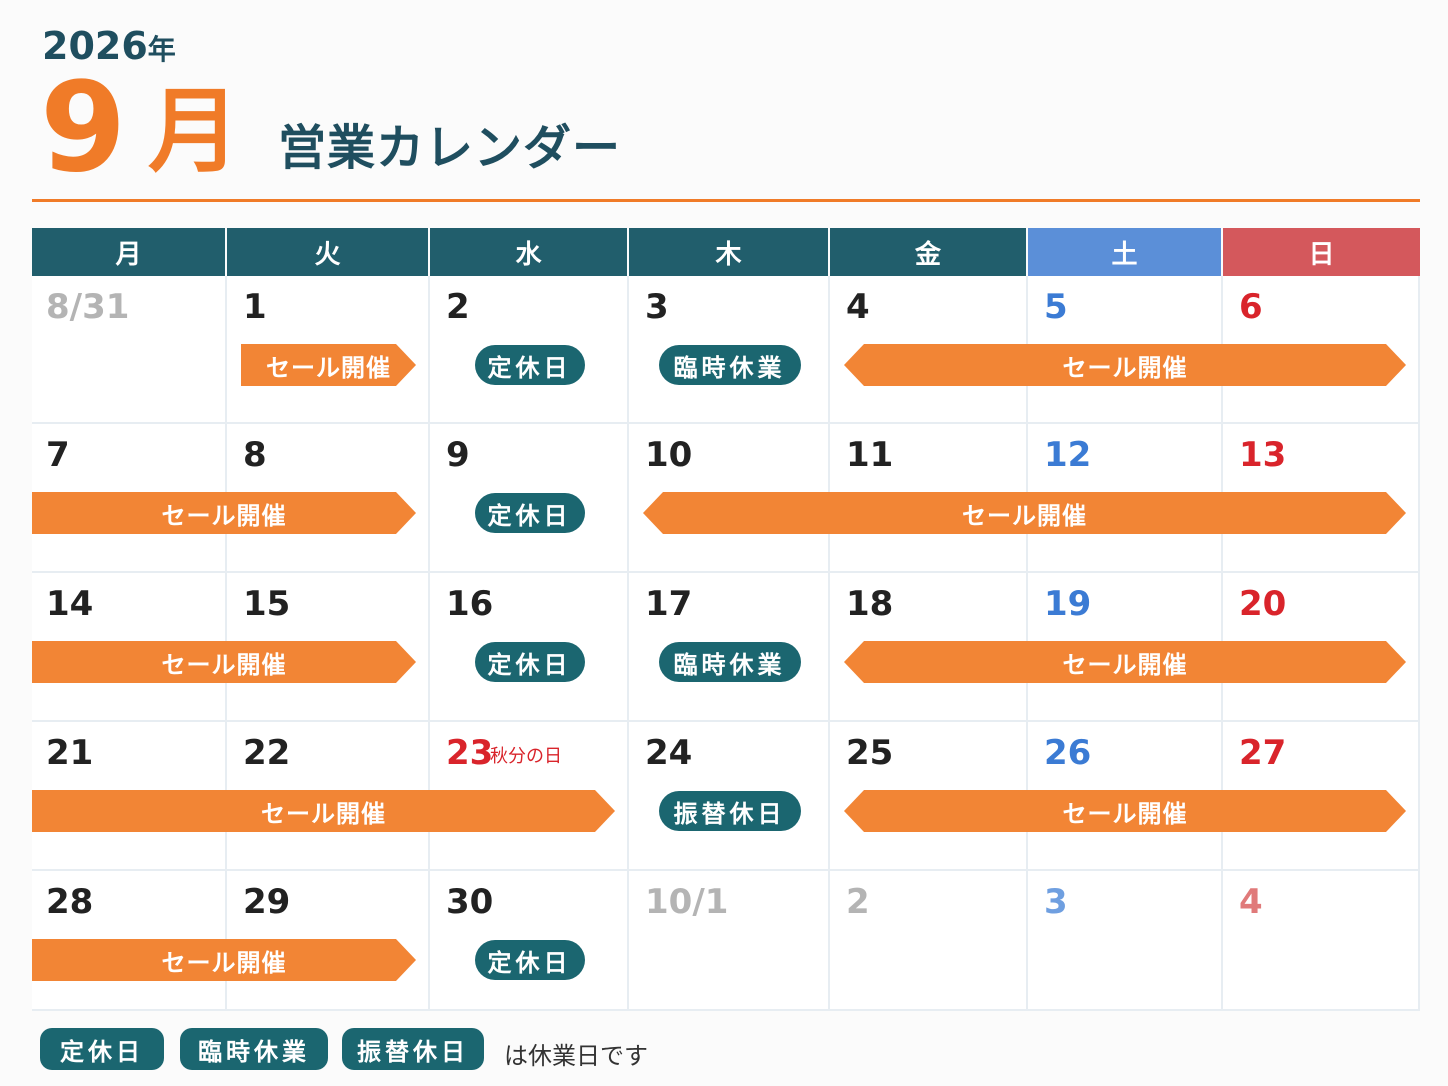  What do you see at coordinates (1056, 307) in the screenshot?
I see `day-number: 5` at bounding box center [1056, 307].